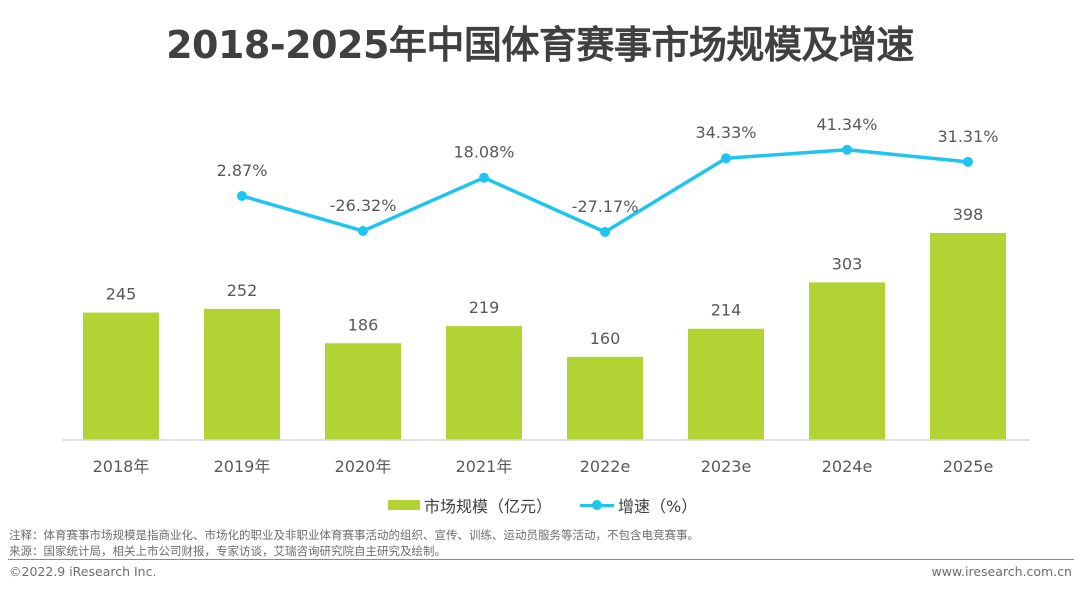 This screenshot has width=1080, height=594. I want to click on bar-value-label: 160, so click(605, 338).